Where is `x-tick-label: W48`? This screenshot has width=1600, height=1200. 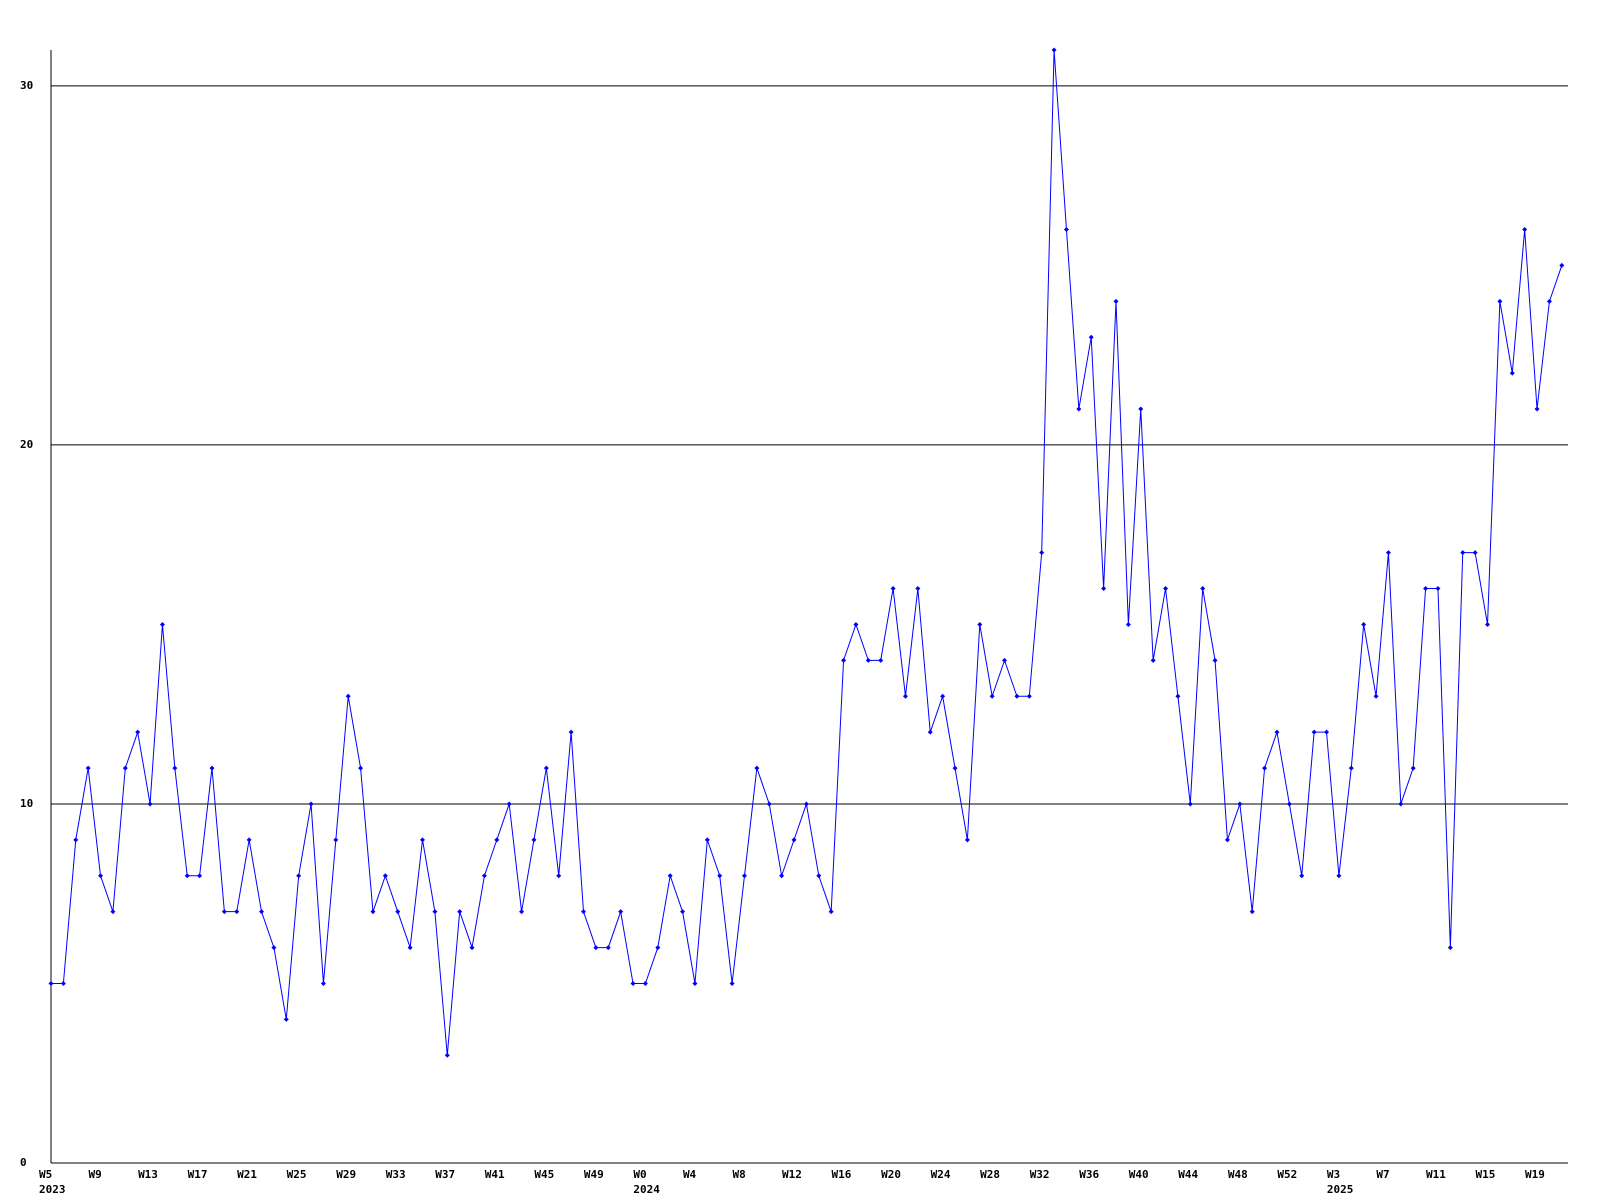 x-tick-label: W48 is located at coordinates (1238, 1174).